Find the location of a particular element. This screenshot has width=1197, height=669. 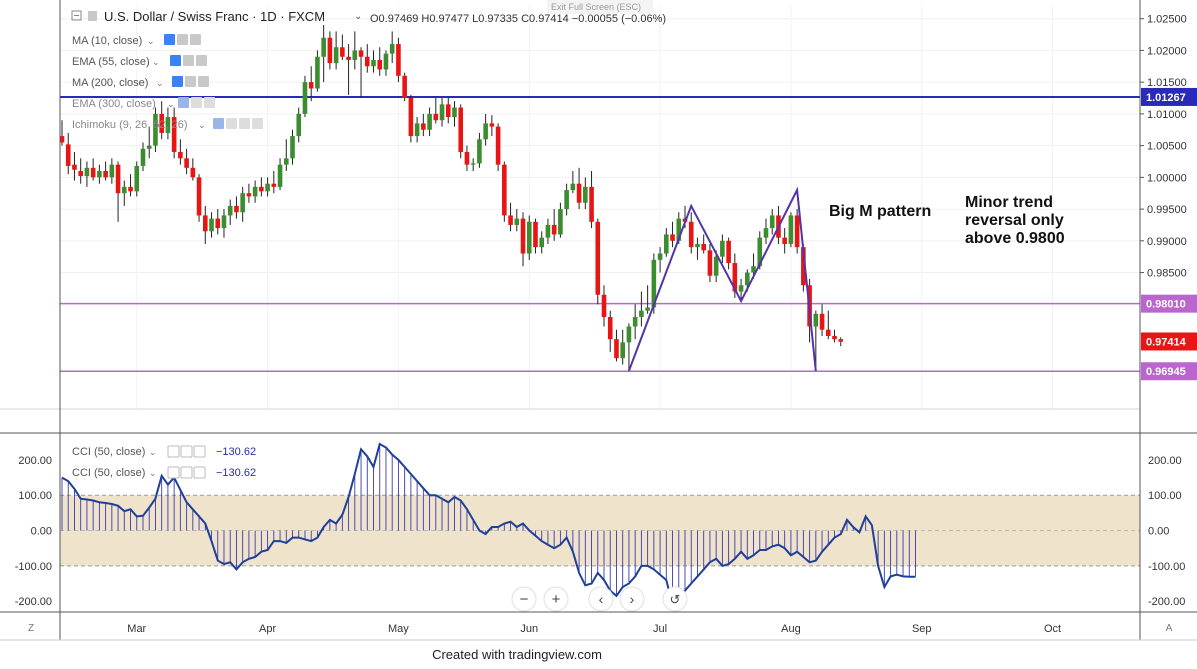

cci-label-1: CCI (50, close) is located at coordinates (108, 452).